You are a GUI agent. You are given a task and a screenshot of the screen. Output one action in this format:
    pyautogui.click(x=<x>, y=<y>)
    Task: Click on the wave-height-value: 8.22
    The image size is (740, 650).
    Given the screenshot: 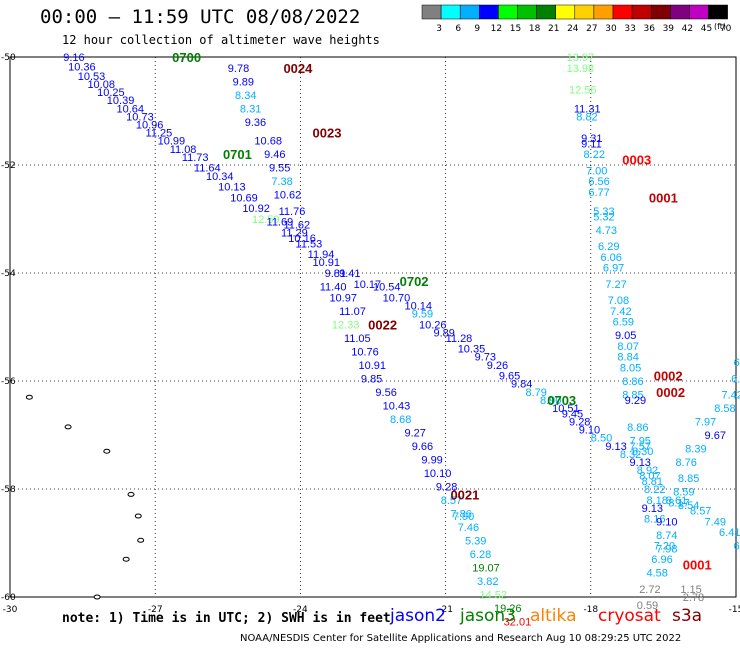 What is the action you would take?
    pyautogui.click(x=654, y=490)
    